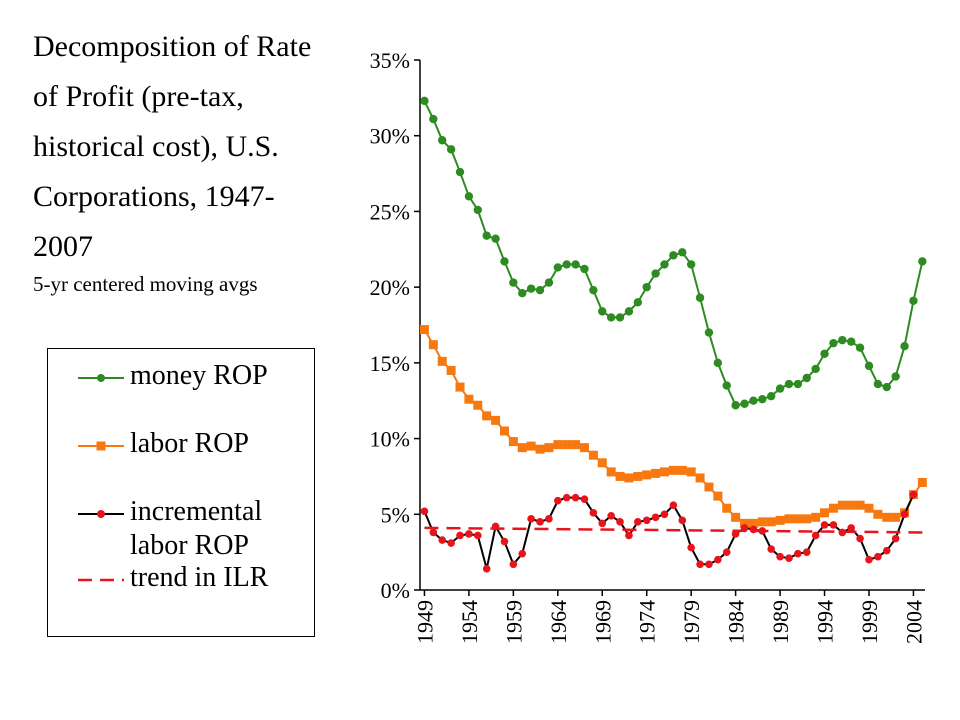 This screenshot has width=960, height=720. I want to click on x-tick-label: 1974, so click(647, 622).